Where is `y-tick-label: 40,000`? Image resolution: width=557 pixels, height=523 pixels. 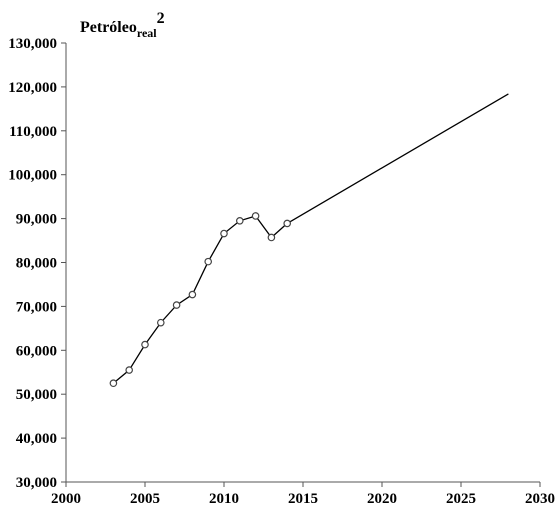 y-tick-label: 40,000 is located at coordinates (36, 439).